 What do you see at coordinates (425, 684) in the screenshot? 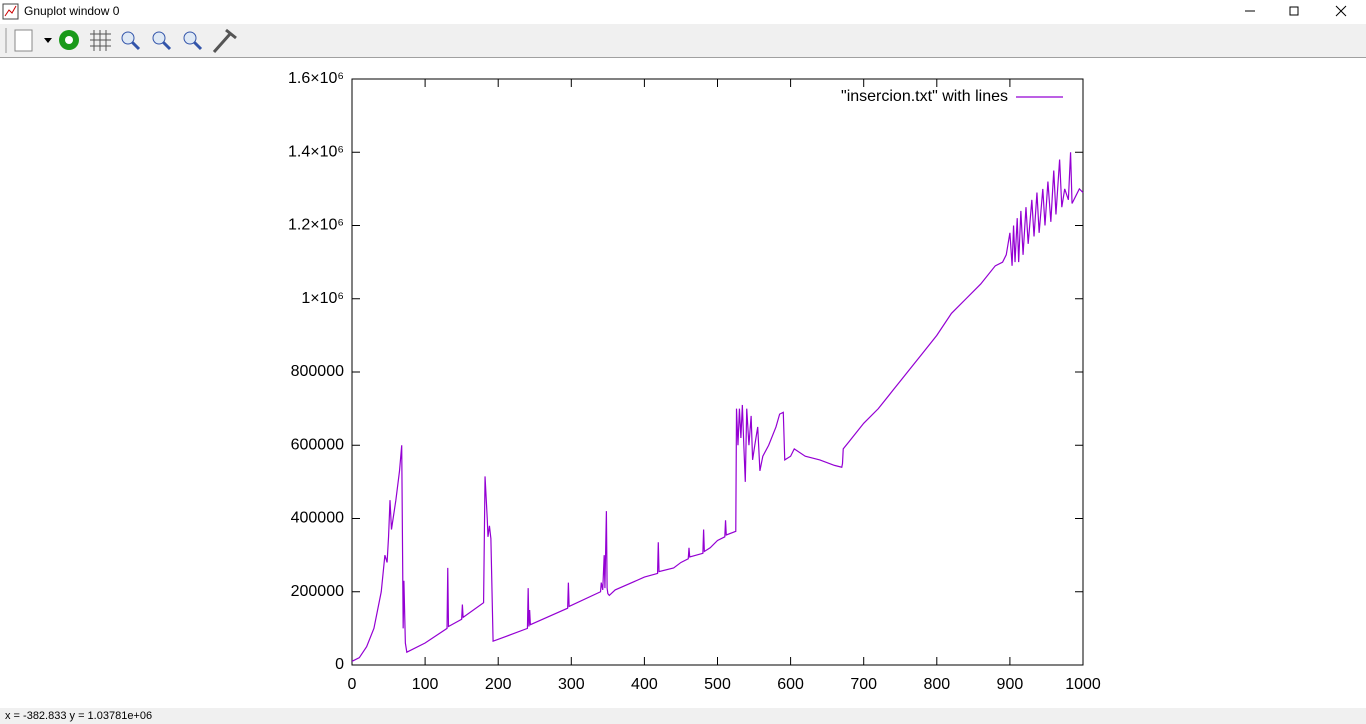
I see `x-tick-label: 100` at bounding box center [425, 684].